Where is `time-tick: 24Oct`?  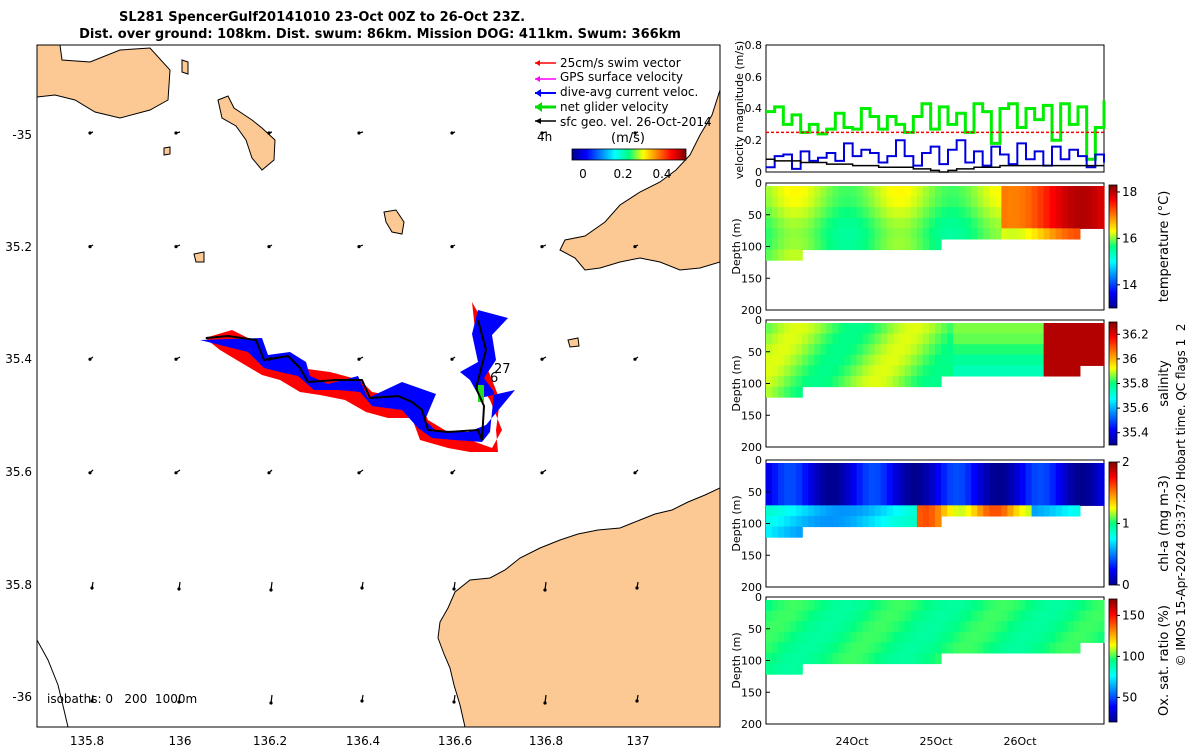
time-tick: 24Oct is located at coordinates (852, 741).